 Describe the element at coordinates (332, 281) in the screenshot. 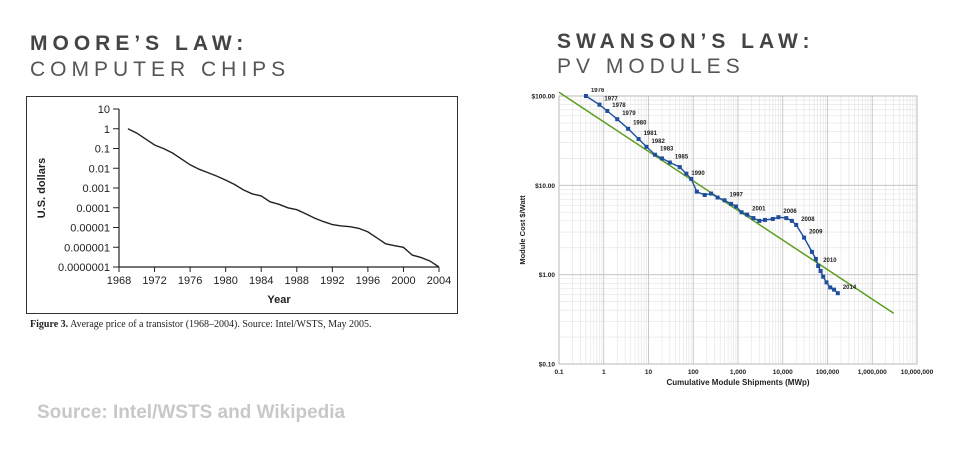

I see `x-tick-label: 1992` at that location.